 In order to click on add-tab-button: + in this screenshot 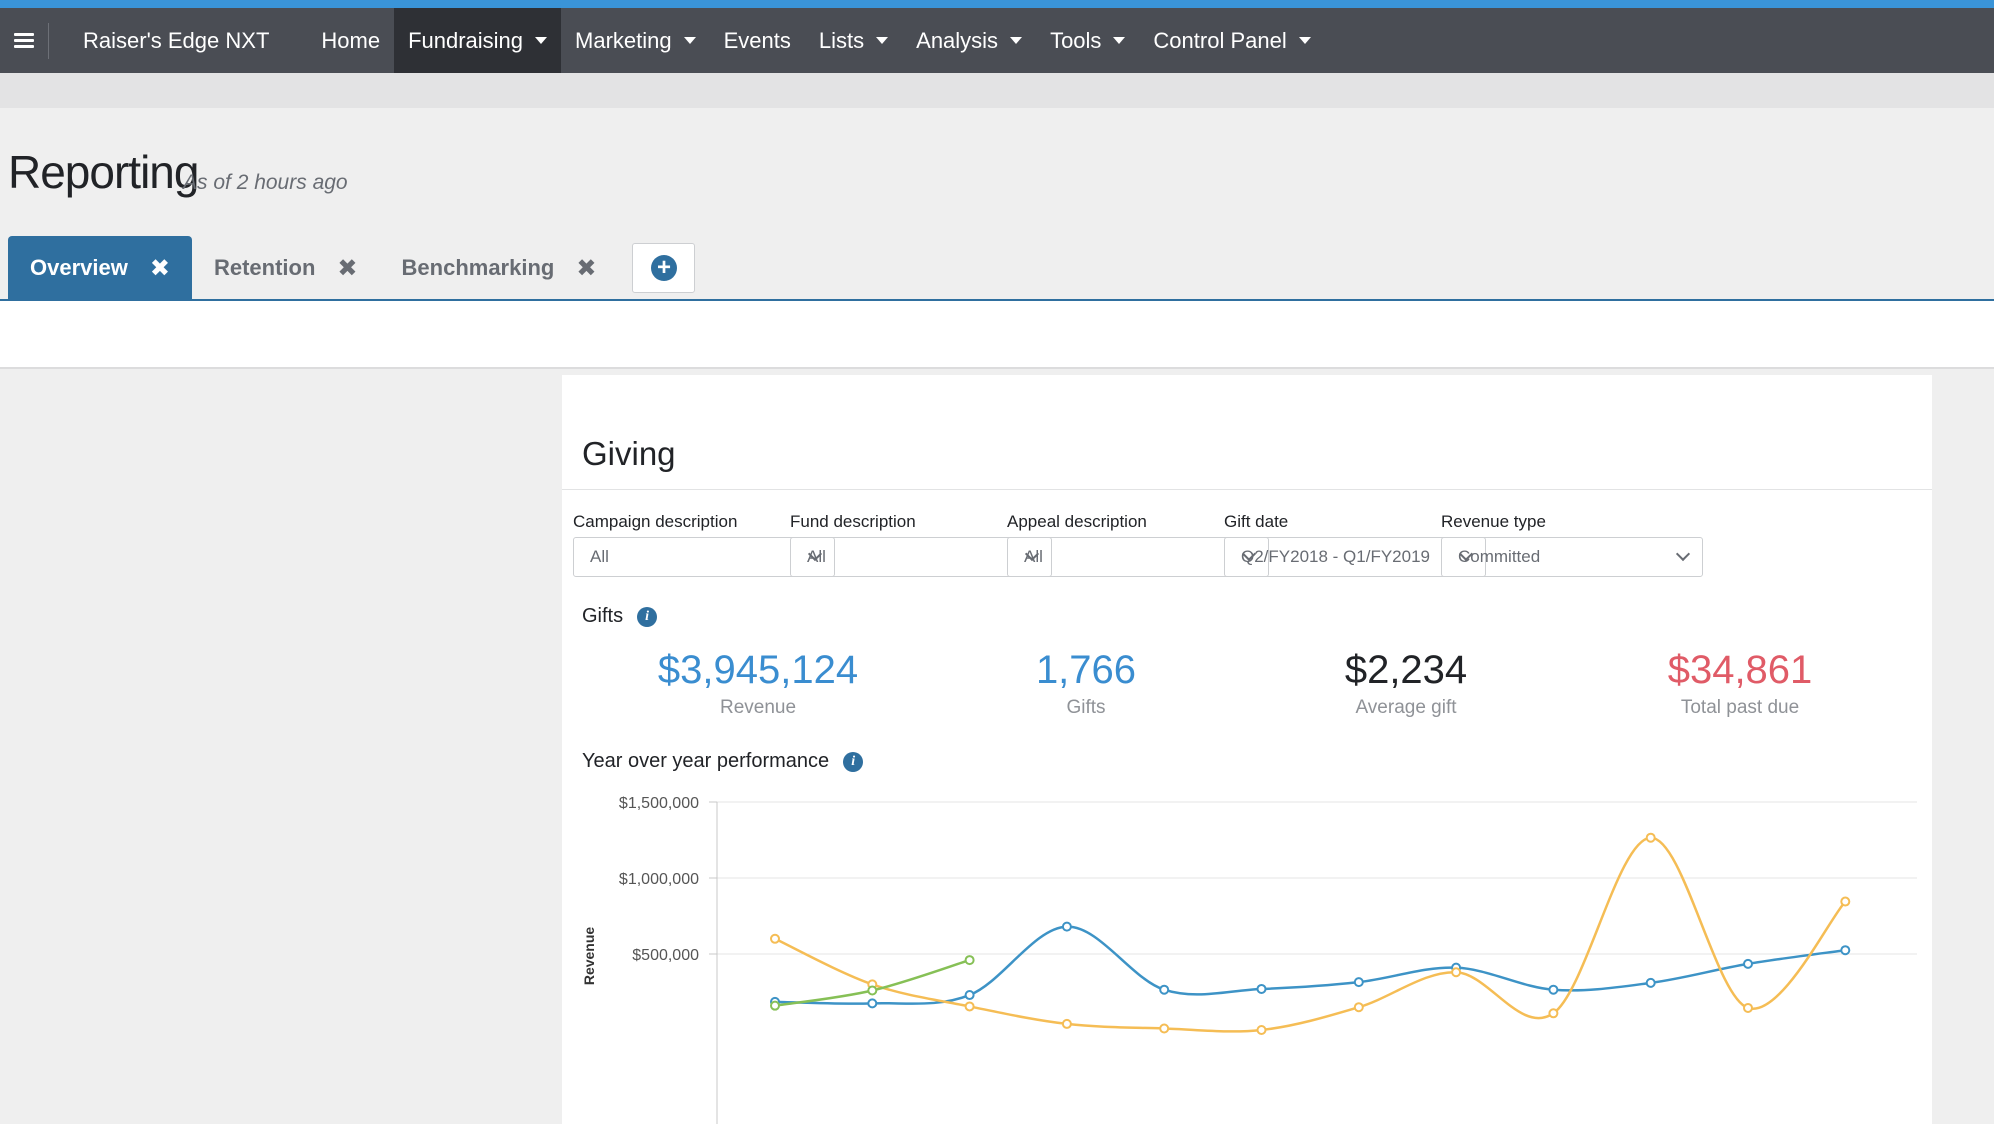, I will do `click(664, 268)`.